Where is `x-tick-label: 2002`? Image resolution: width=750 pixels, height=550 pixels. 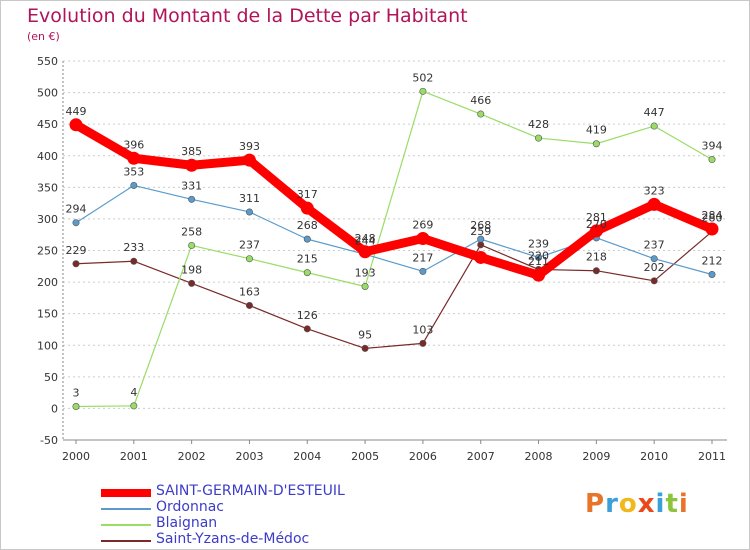 x-tick-label: 2002 is located at coordinates (192, 456).